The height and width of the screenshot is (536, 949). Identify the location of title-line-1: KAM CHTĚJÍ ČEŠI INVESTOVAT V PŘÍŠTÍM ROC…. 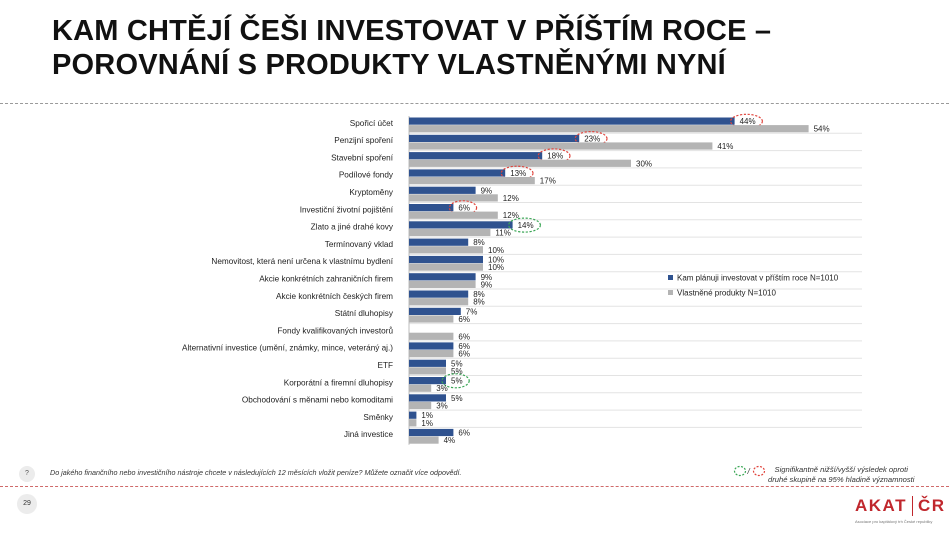
(412, 31).